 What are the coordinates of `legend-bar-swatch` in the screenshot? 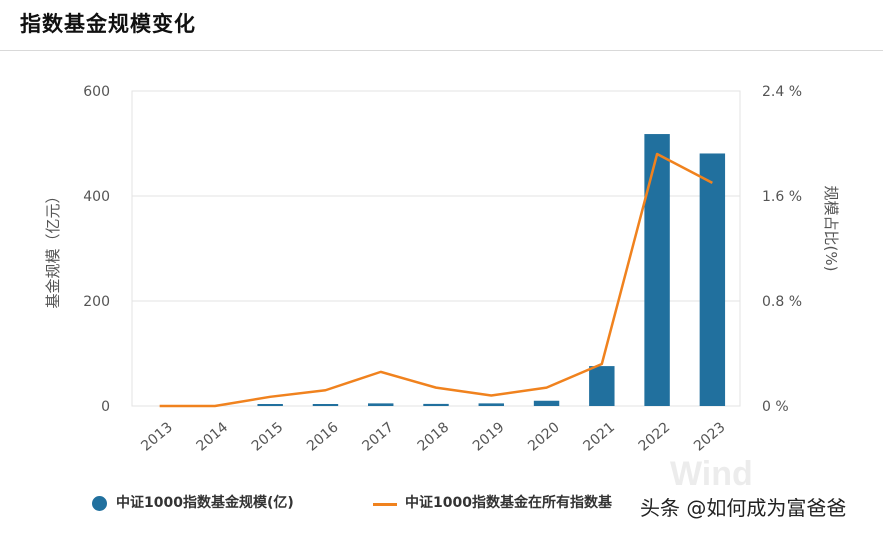 It's located at (99, 503).